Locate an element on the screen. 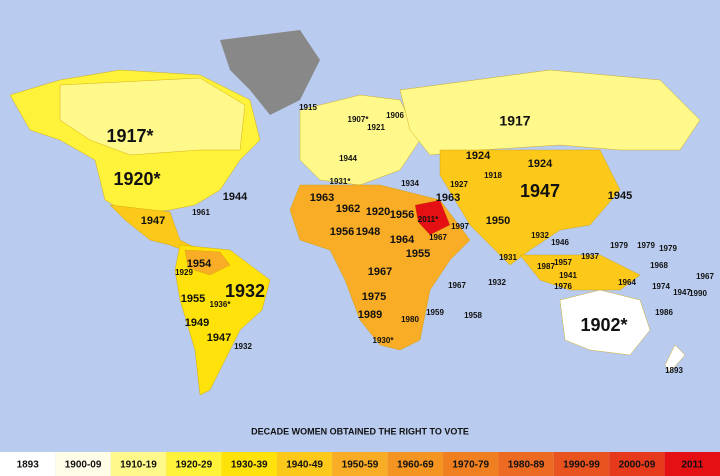 The width and height of the screenshot is (720, 476). year-label: 1957 is located at coordinates (563, 262).